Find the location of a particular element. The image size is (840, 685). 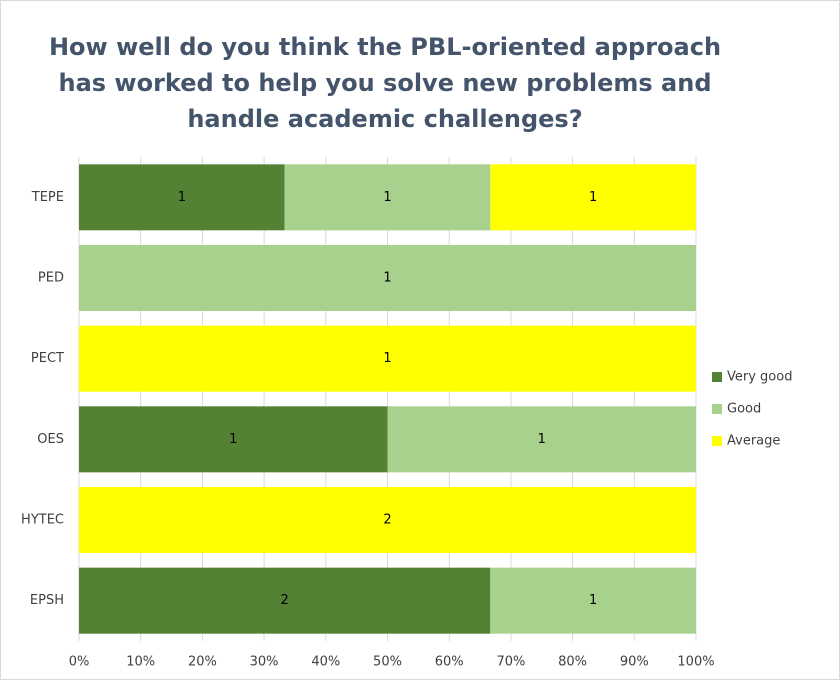

legend-label: Very good is located at coordinates (759, 377).